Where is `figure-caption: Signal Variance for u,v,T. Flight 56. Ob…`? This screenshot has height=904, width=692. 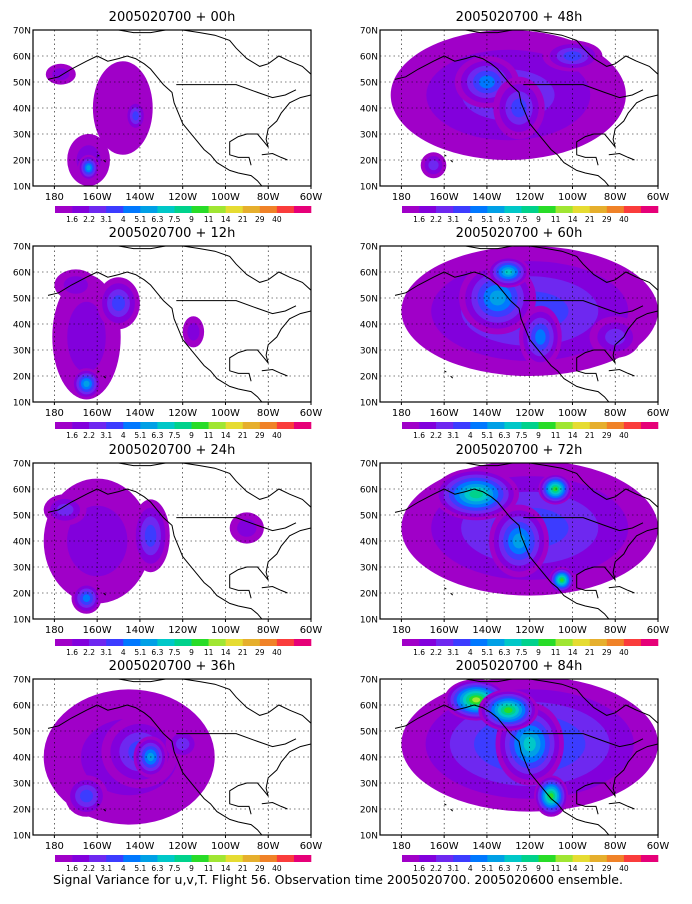
figure-caption: Signal Variance for u,v,T. Flight 56. Ob… is located at coordinates (338, 879).